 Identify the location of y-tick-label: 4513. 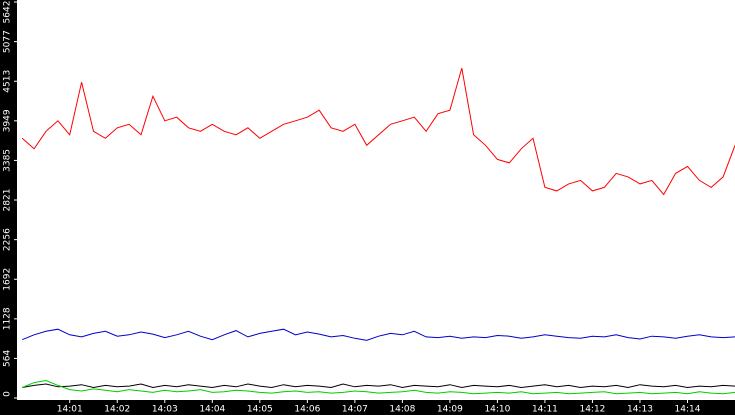
(8, 81).